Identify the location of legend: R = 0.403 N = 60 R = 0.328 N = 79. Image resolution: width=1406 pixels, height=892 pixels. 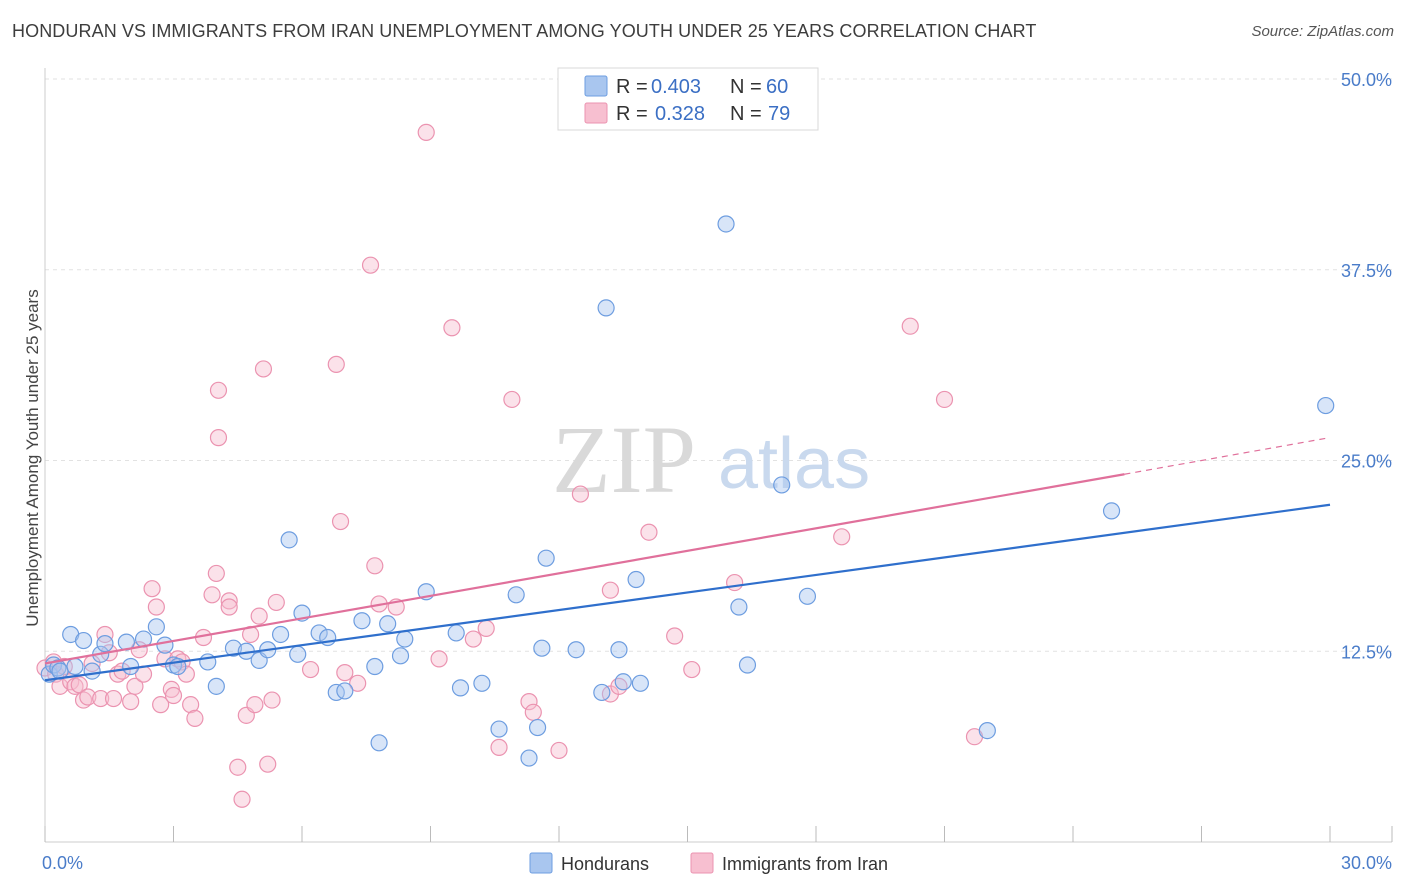
(688, 99).